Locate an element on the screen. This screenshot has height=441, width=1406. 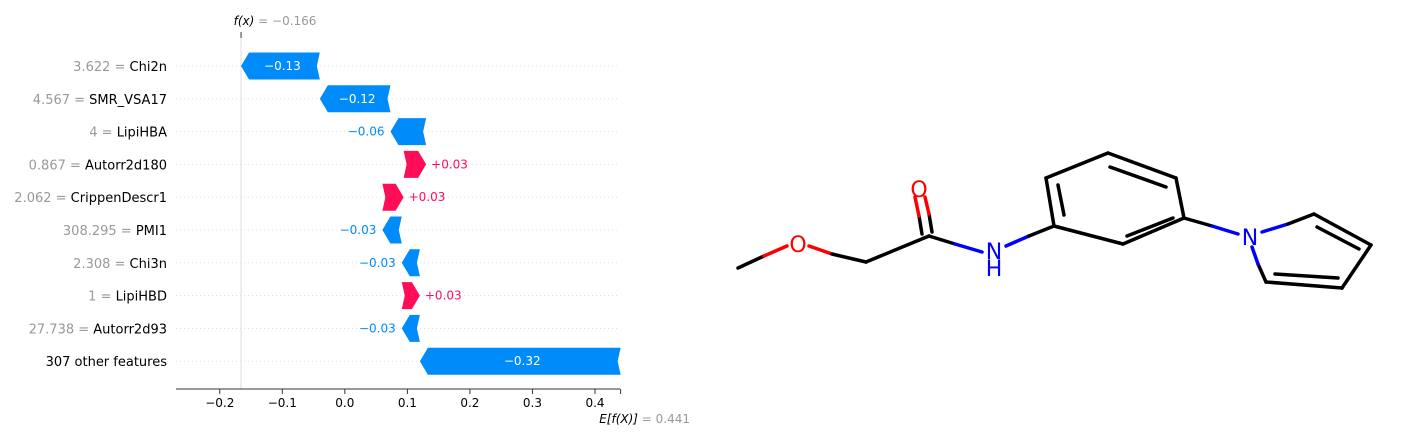
feature-label: 4 = LipiHBA is located at coordinates (128, 133).